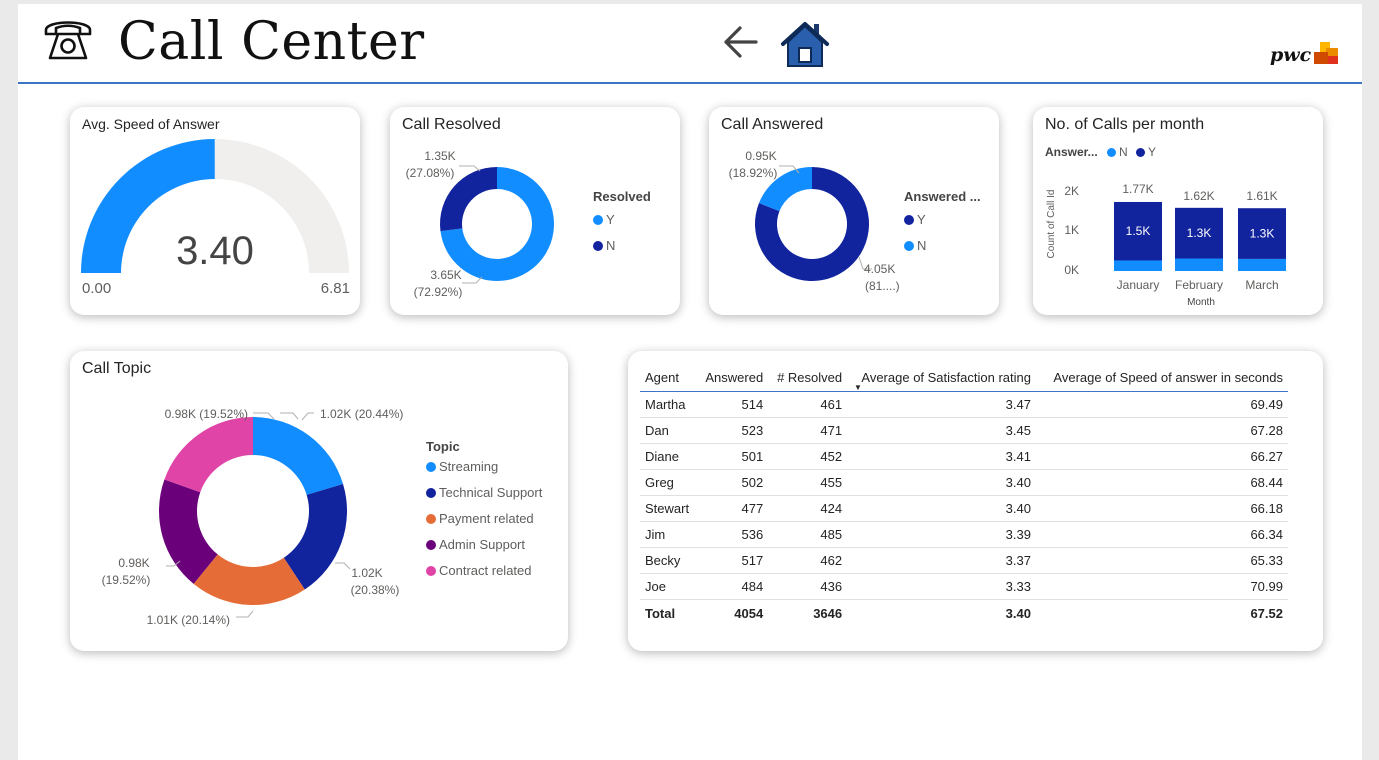 The height and width of the screenshot is (760, 1379). What do you see at coordinates (1161, 508) in the screenshot?
I see `speed-cell: 66.18` at bounding box center [1161, 508].